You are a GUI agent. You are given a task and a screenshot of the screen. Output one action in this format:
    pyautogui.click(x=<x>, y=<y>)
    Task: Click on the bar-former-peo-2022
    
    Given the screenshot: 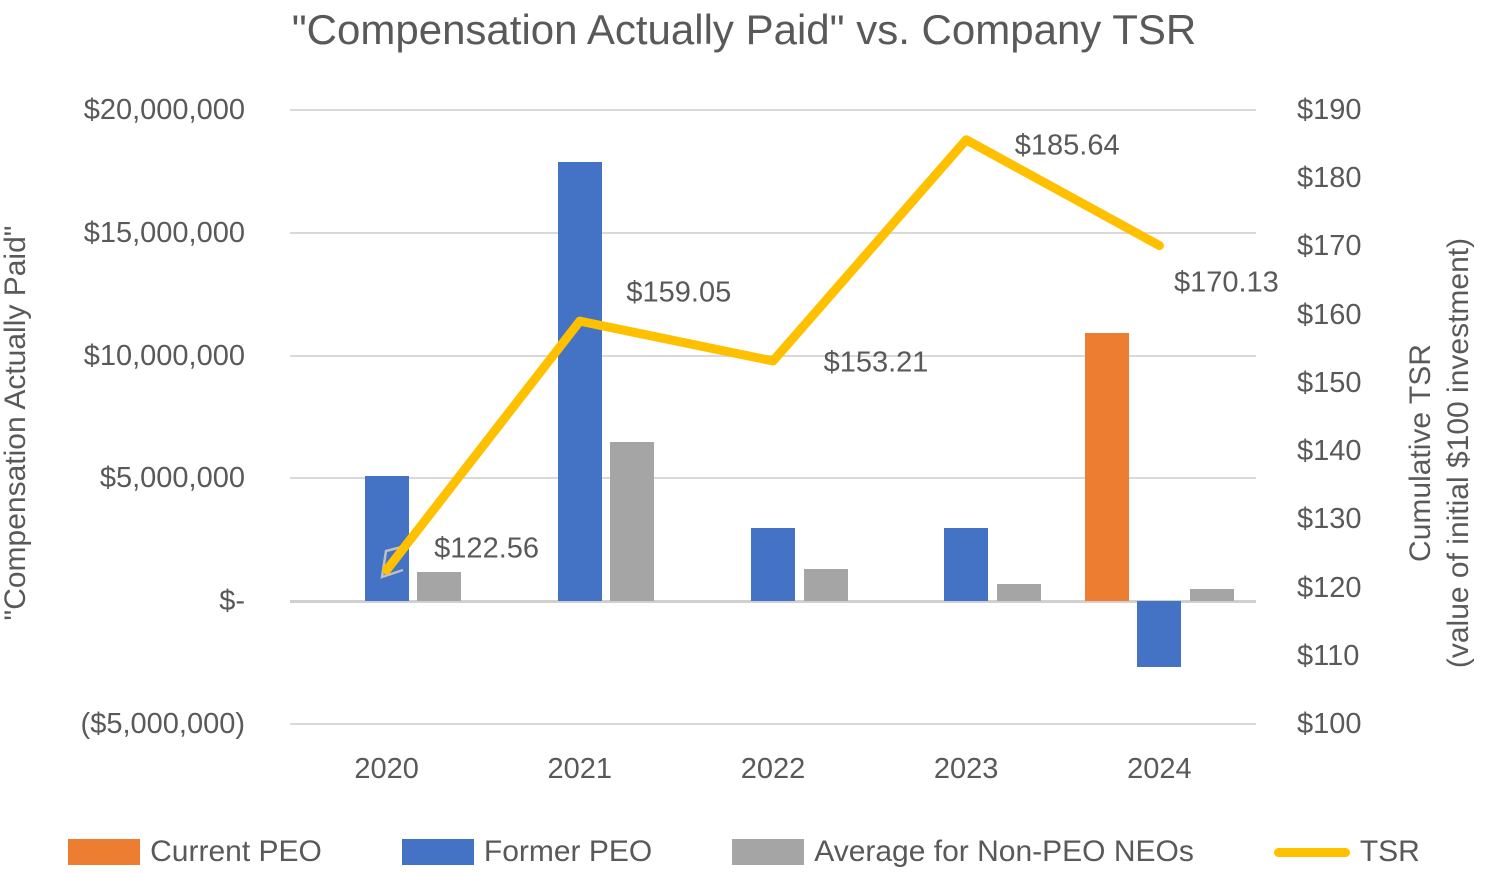 What is the action you would take?
    pyautogui.click(x=773, y=564)
    